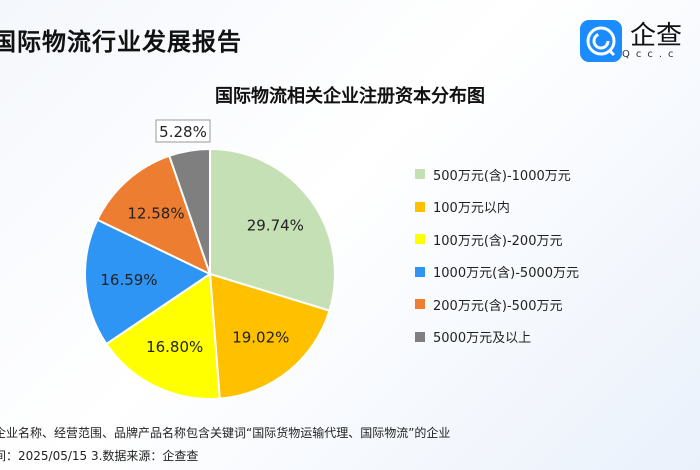 This screenshot has height=470, width=700. I want to click on footer-note-3: 间：2025/05/15 3.数据来源：企查查, so click(99, 456).